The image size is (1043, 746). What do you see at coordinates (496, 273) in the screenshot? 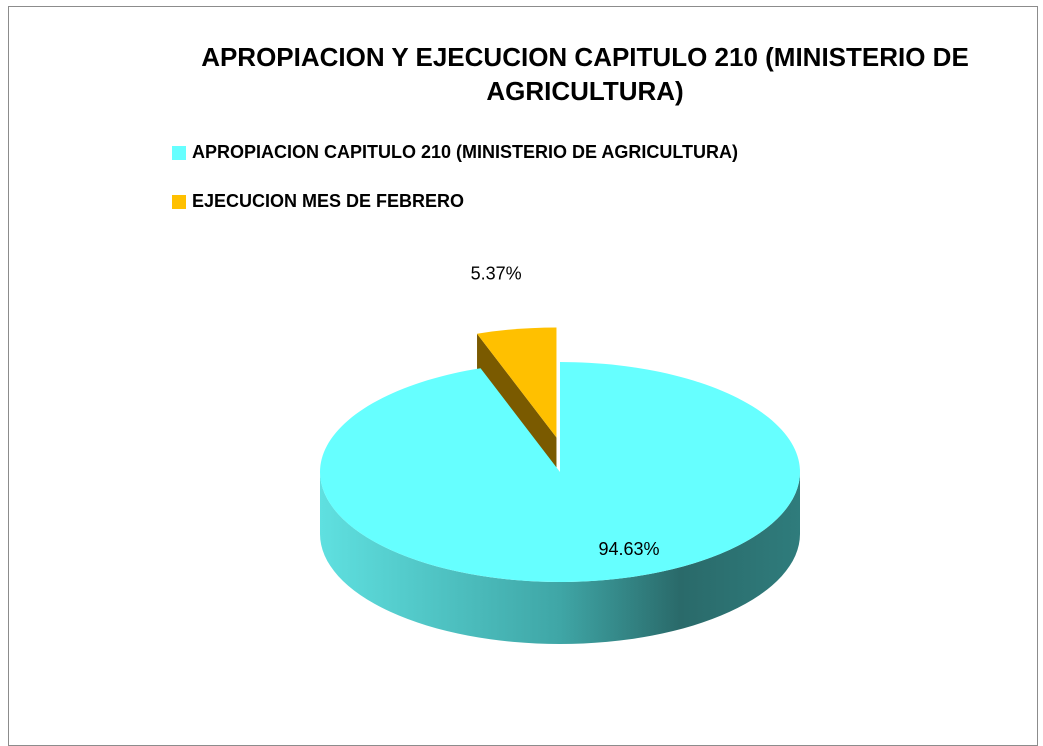
I see `data-label: 5.37%` at bounding box center [496, 273].